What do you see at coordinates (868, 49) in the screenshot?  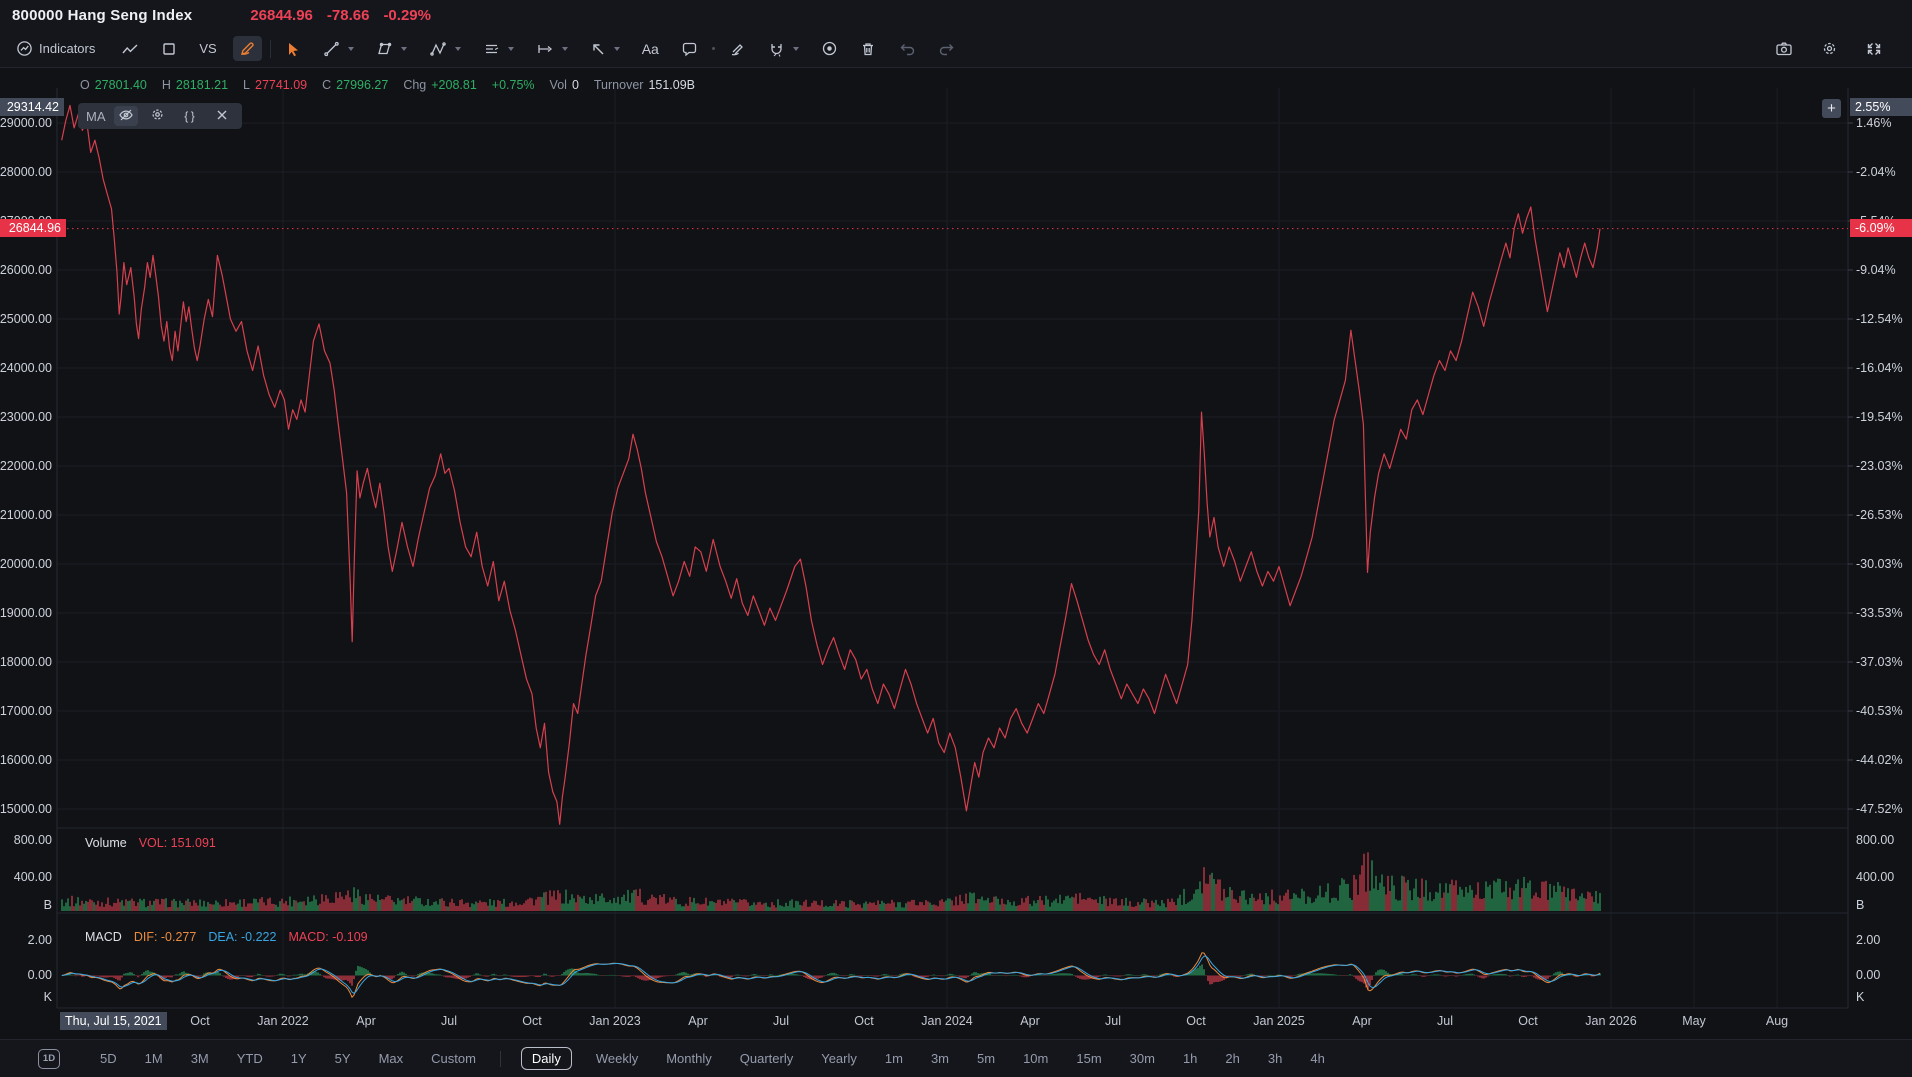 I see `delete-drawings-button` at bounding box center [868, 49].